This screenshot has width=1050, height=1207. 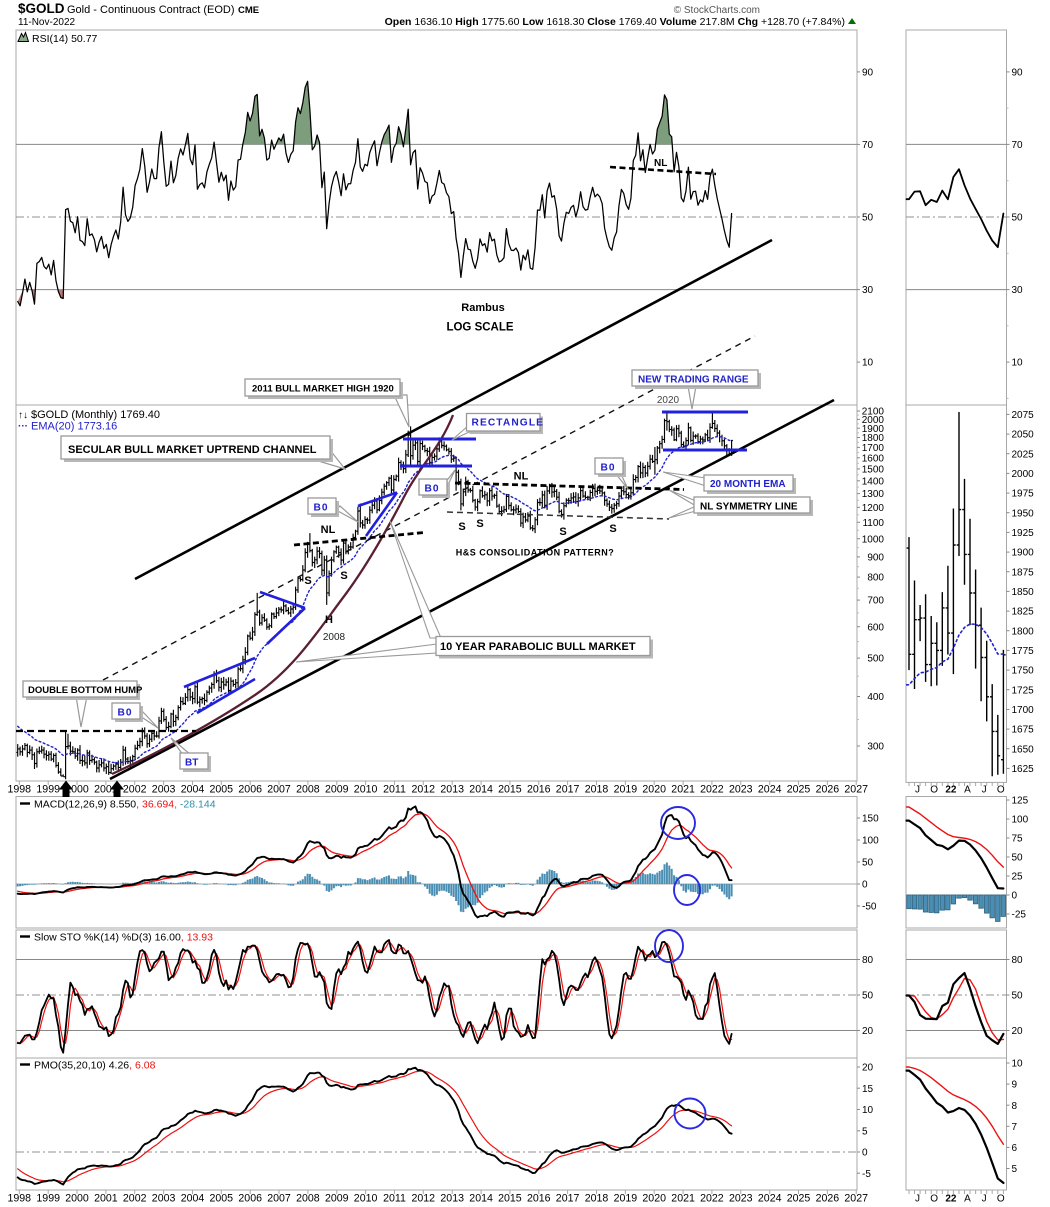 I want to click on svg-text: 800, so click(x=875, y=578).